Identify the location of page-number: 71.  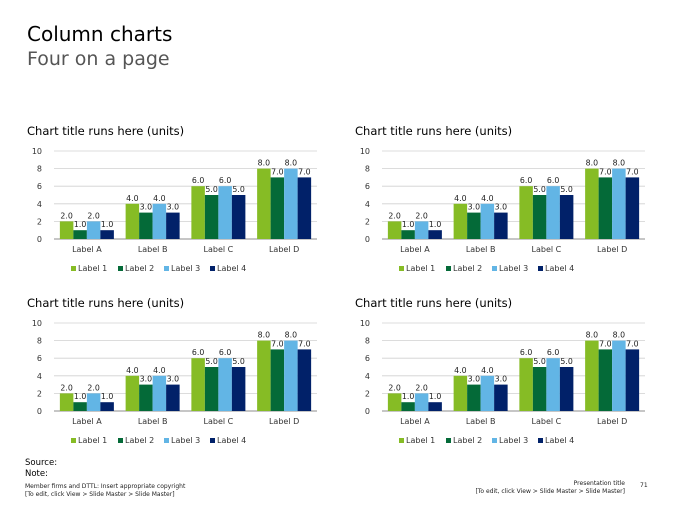
(644, 485).